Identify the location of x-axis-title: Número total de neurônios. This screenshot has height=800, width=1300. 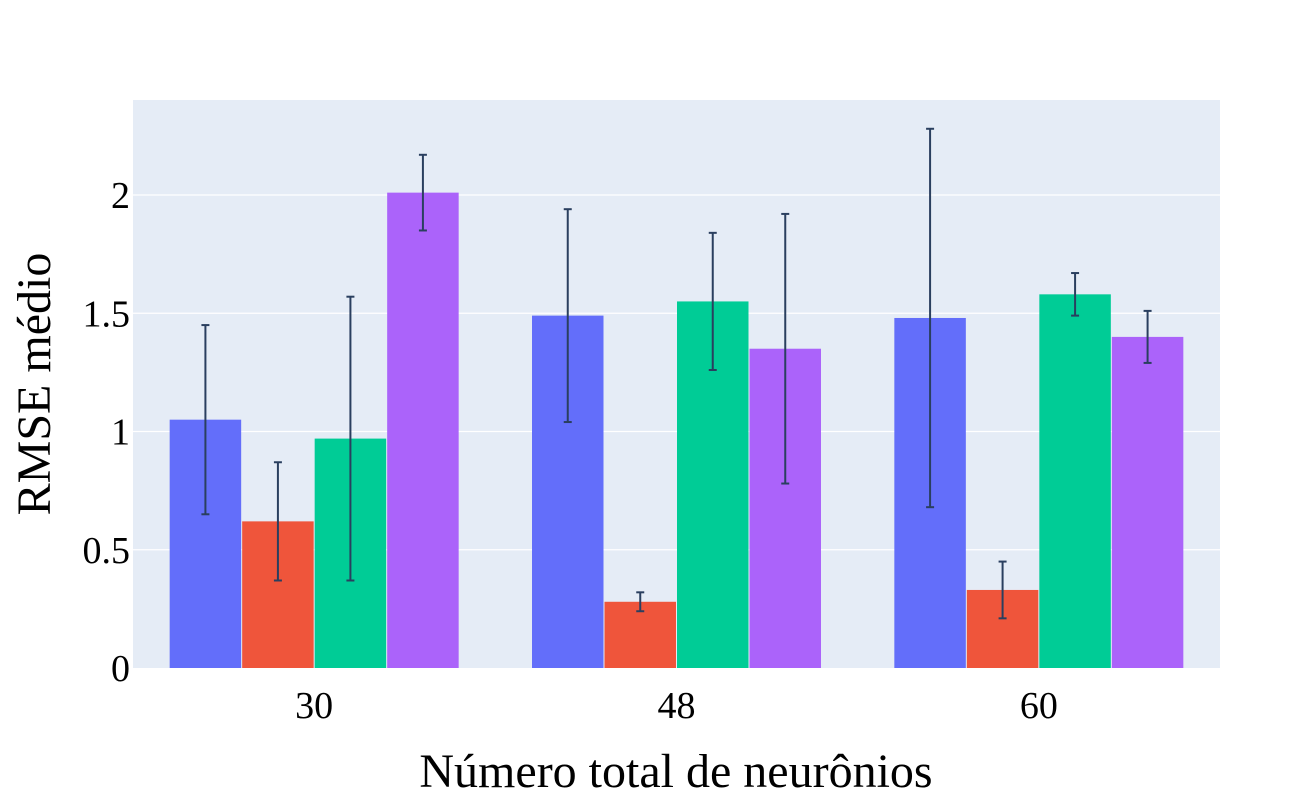
(675, 771).